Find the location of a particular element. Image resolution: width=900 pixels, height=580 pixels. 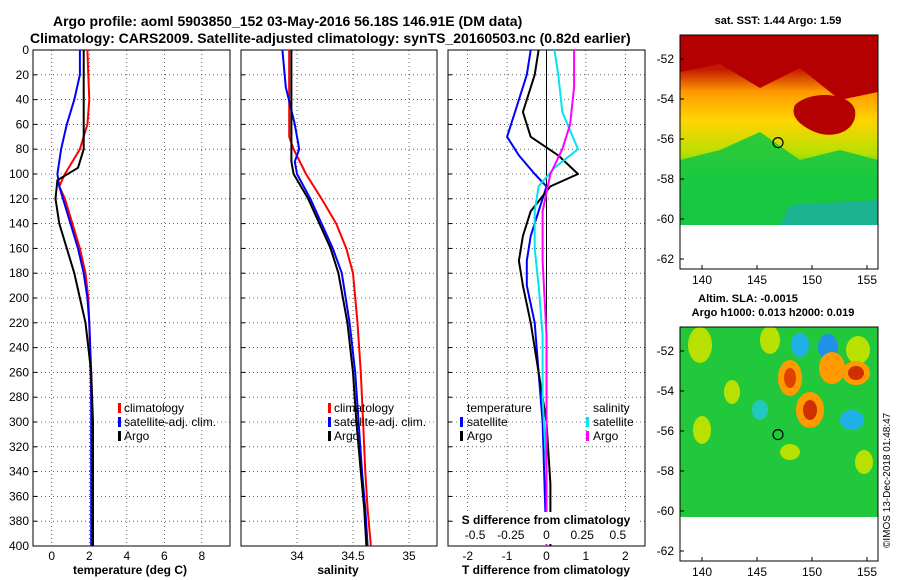

depth-tick-label: 220 is located at coordinates (19, 323).